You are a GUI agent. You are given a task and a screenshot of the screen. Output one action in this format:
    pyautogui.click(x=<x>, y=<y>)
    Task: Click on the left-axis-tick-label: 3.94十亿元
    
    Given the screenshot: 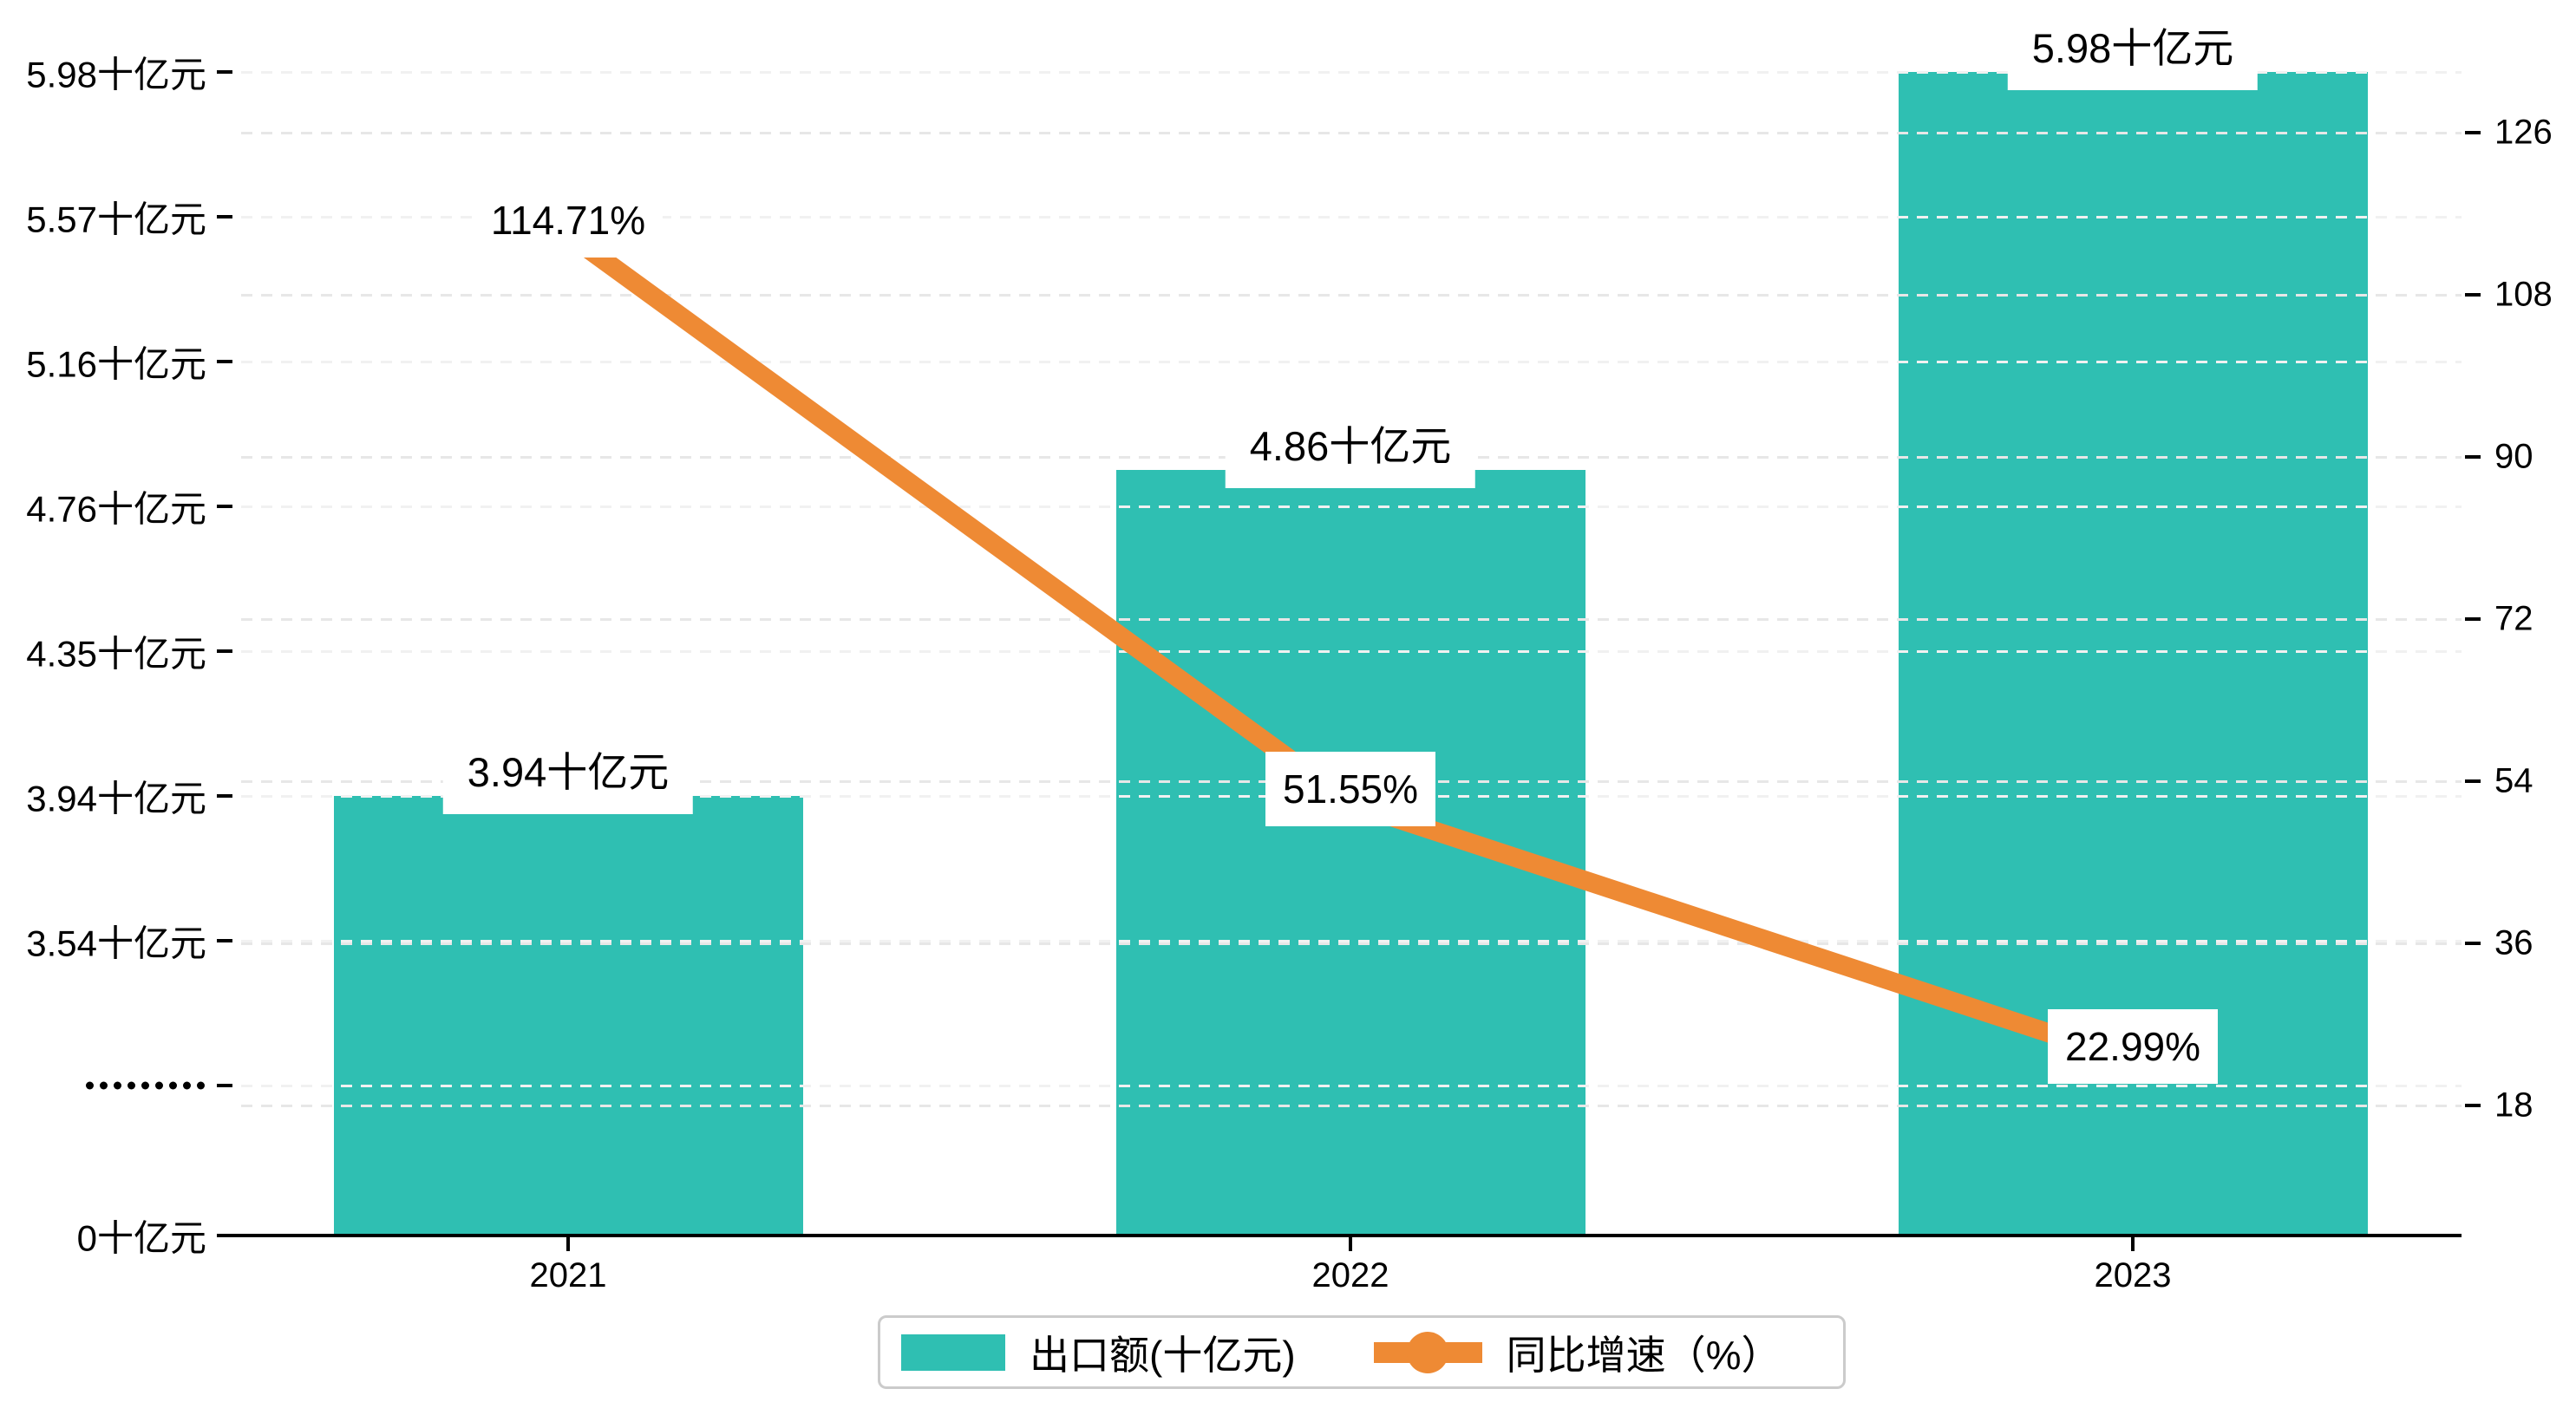 What is the action you would take?
    pyautogui.click(x=116, y=798)
    